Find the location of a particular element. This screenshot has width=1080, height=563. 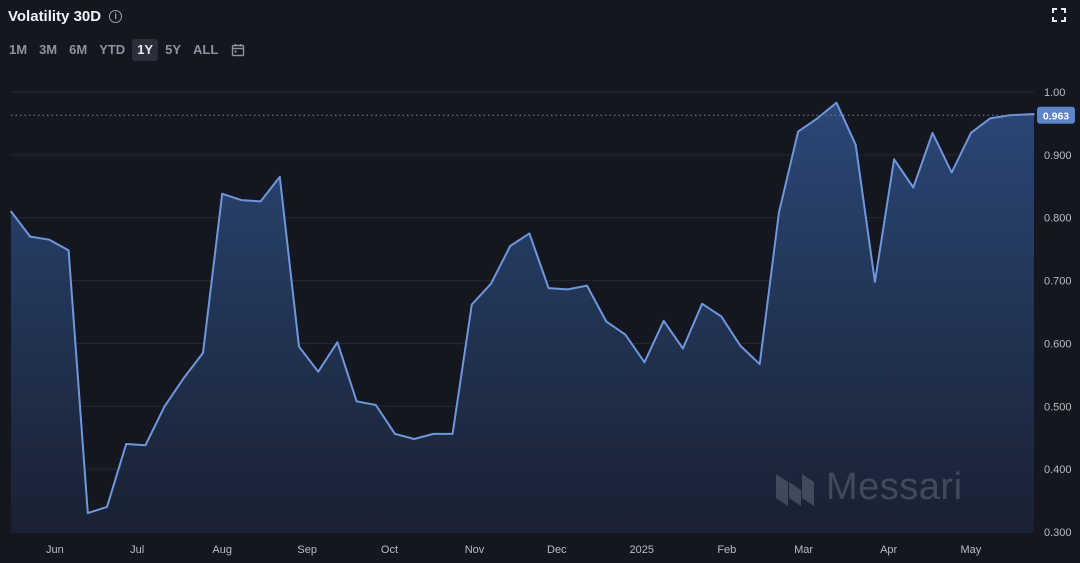

chart-title: Volatility 30D is located at coordinates (55, 16).